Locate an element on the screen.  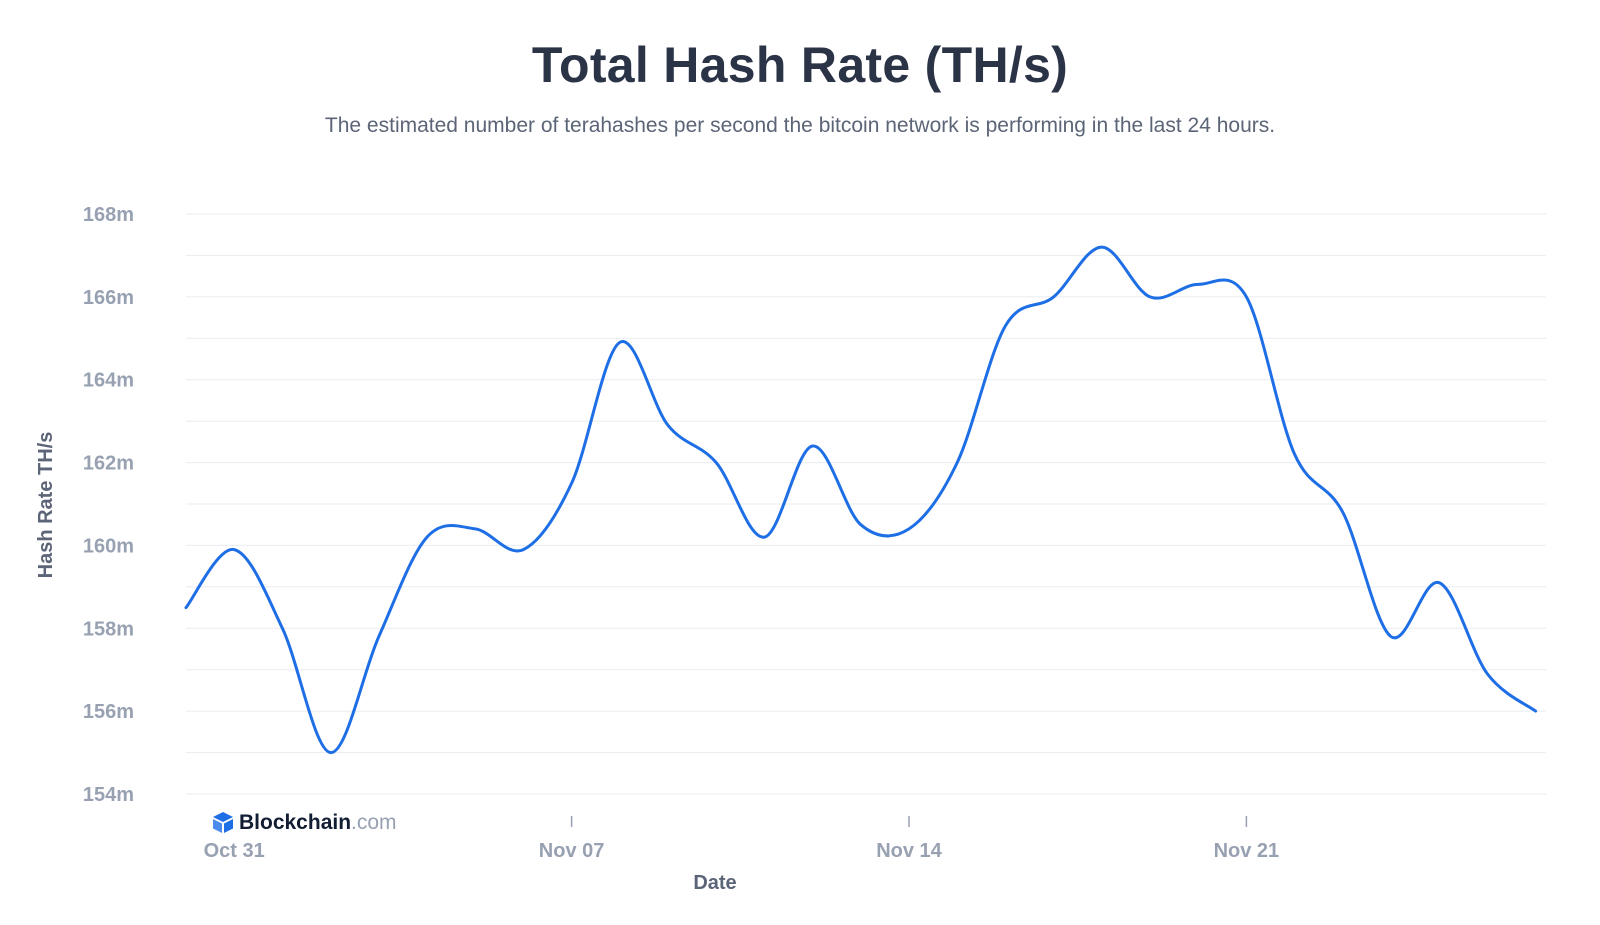
chart-title: Total Hash Rate (TH/s) is located at coordinates (800, 65).